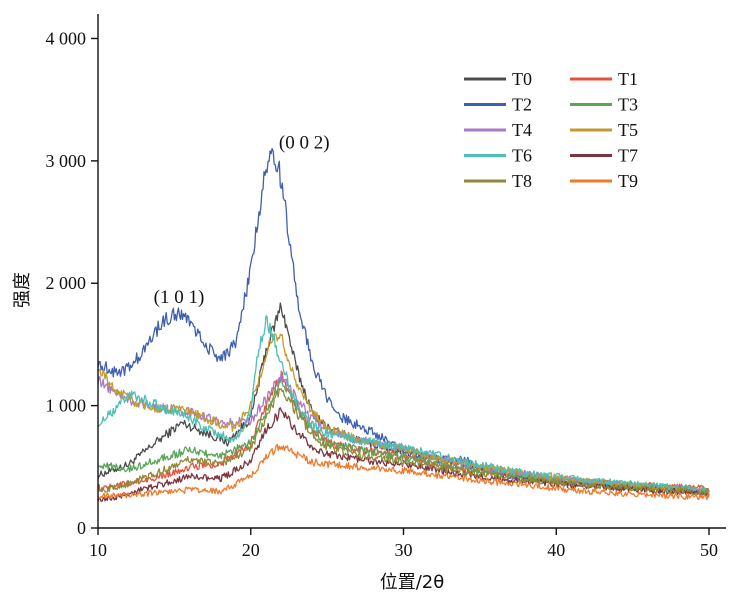 This screenshot has width=736, height=606. I want to click on legend-label-T3: T3, so click(628, 105).